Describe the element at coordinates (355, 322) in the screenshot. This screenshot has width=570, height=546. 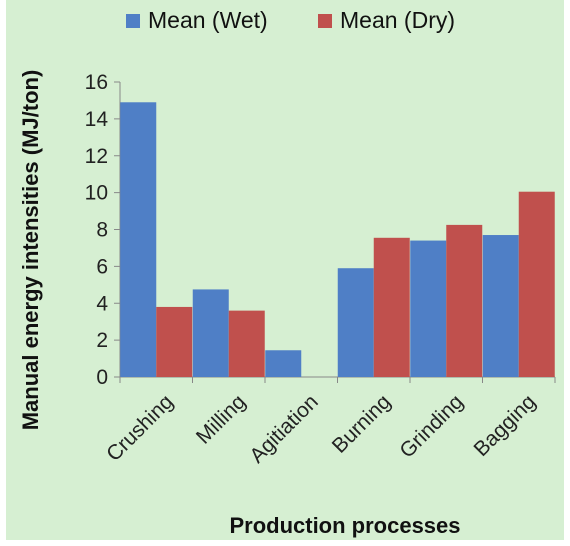
I see `bar-wet-burning` at that location.